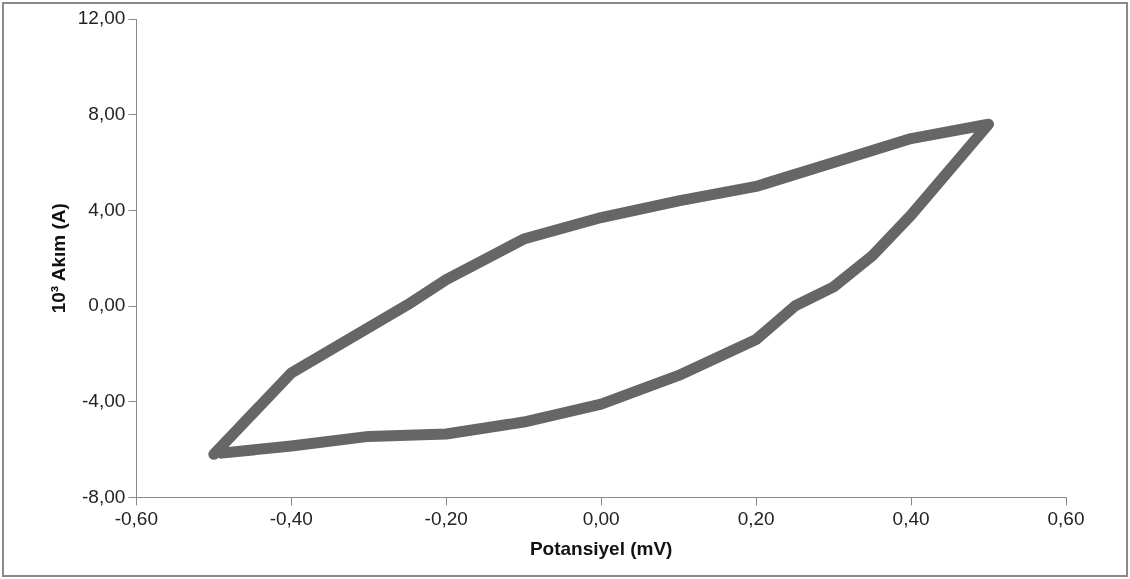 The height and width of the screenshot is (579, 1130). Describe the element at coordinates (911, 519) in the screenshot. I see `x-tick-label: 0,40` at that location.